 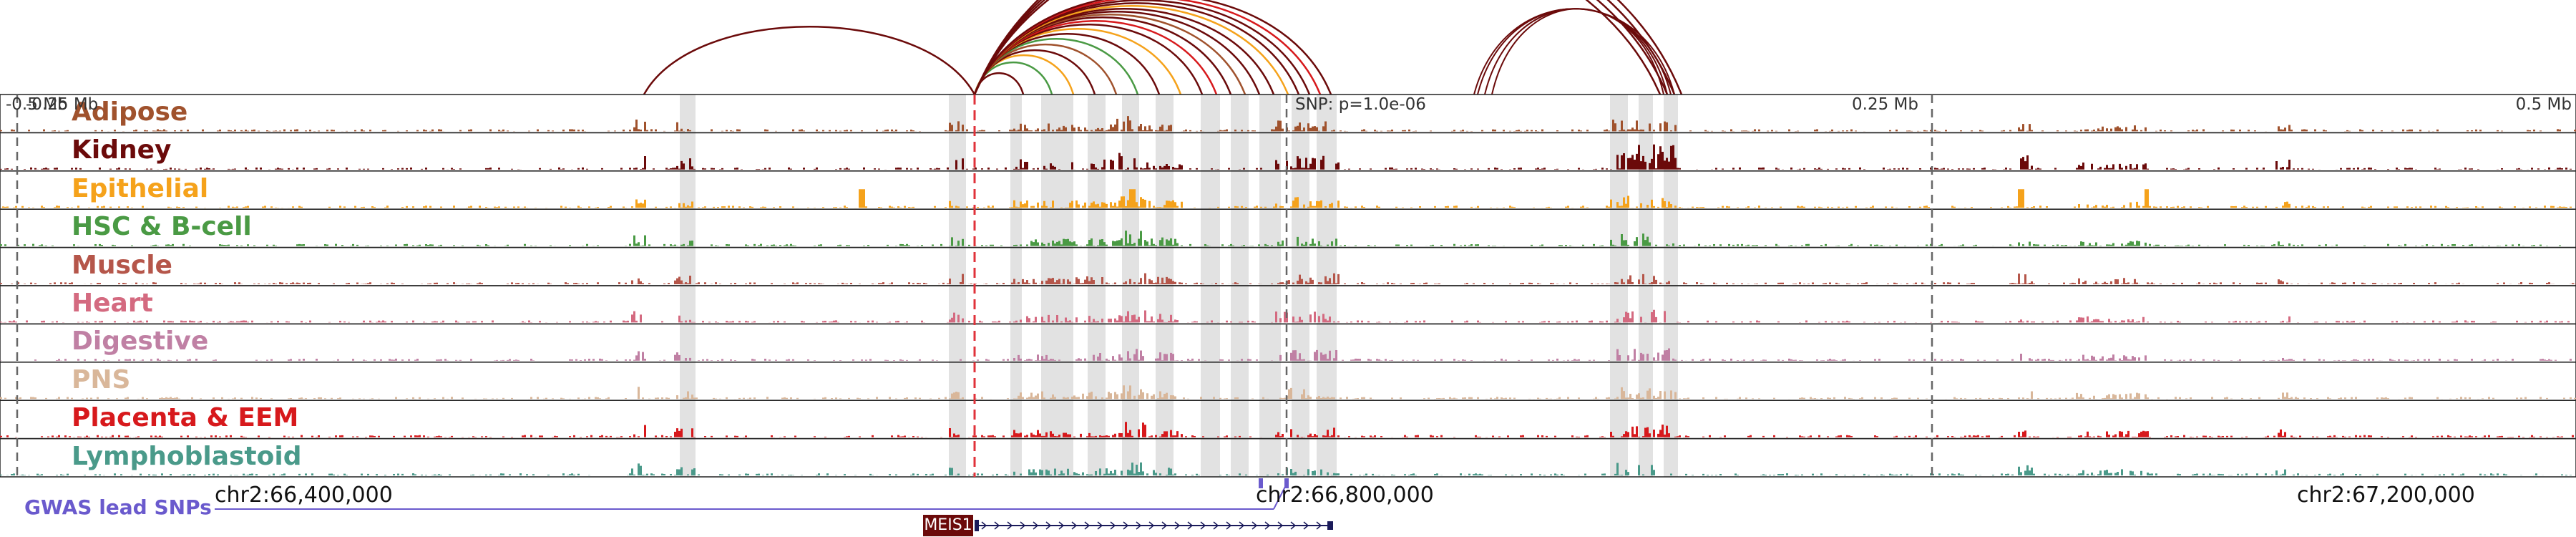 What do you see at coordinates (2386, 495) in the screenshot?
I see `coordinate-label: chr2:67,200,000` at bounding box center [2386, 495].